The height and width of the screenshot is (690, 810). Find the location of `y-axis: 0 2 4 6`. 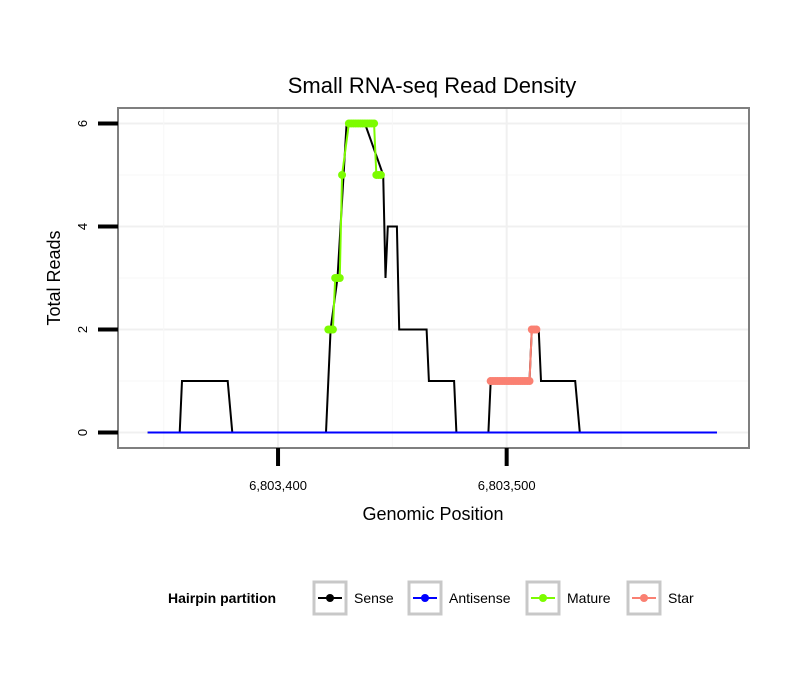

y-axis: 0 2 4 6 is located at coordinates (96, 278).